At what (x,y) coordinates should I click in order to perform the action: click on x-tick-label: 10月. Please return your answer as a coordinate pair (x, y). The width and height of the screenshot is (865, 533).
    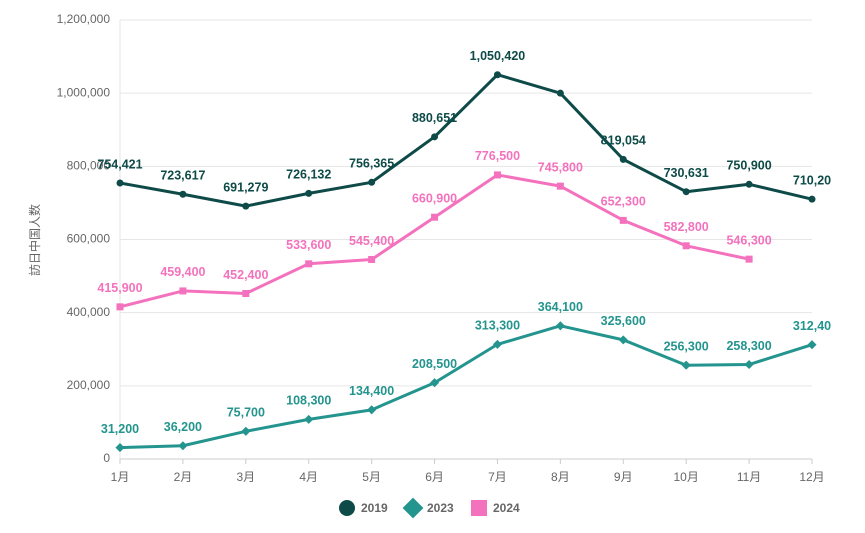
    Looking at the image, I should click on (686, 477).